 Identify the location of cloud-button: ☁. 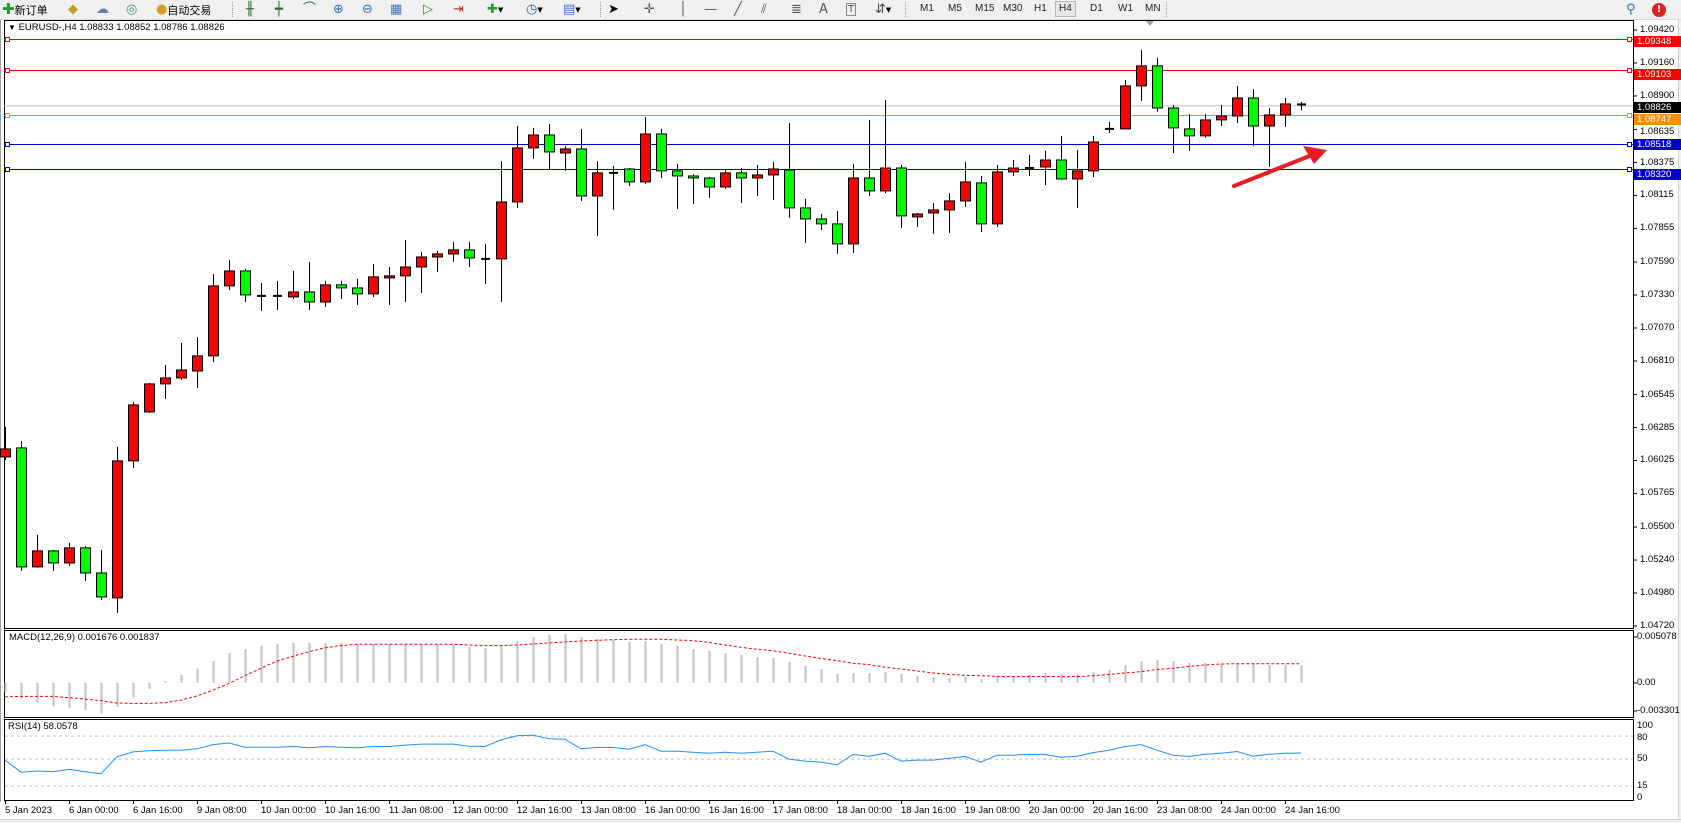
(102, 9).